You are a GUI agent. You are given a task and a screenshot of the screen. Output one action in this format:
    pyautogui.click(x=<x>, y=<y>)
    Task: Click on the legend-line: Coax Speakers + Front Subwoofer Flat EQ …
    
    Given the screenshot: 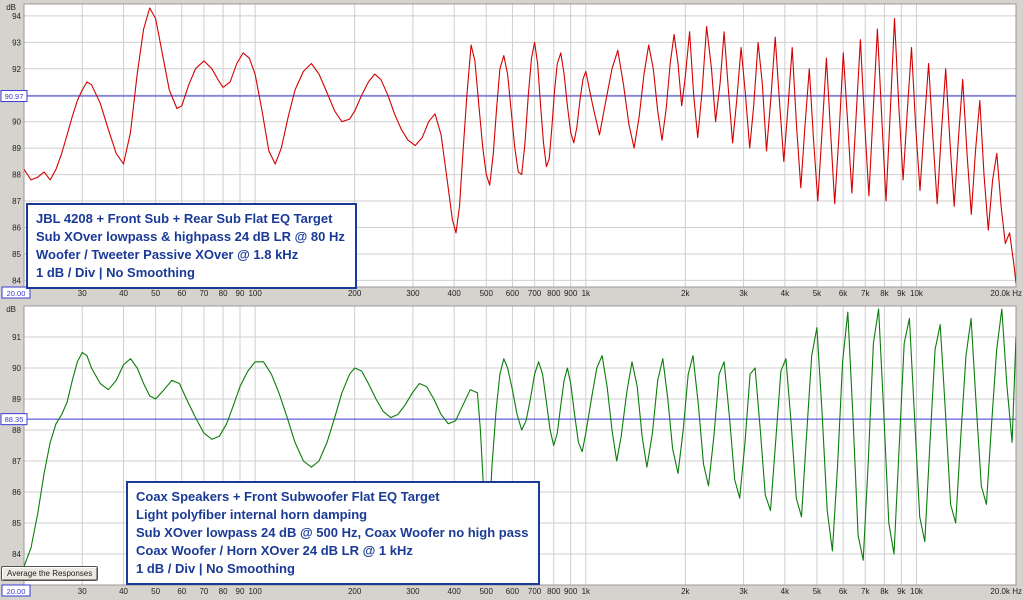 What is the action you would take?
    pyautogui.click(x=288, y=496)
    